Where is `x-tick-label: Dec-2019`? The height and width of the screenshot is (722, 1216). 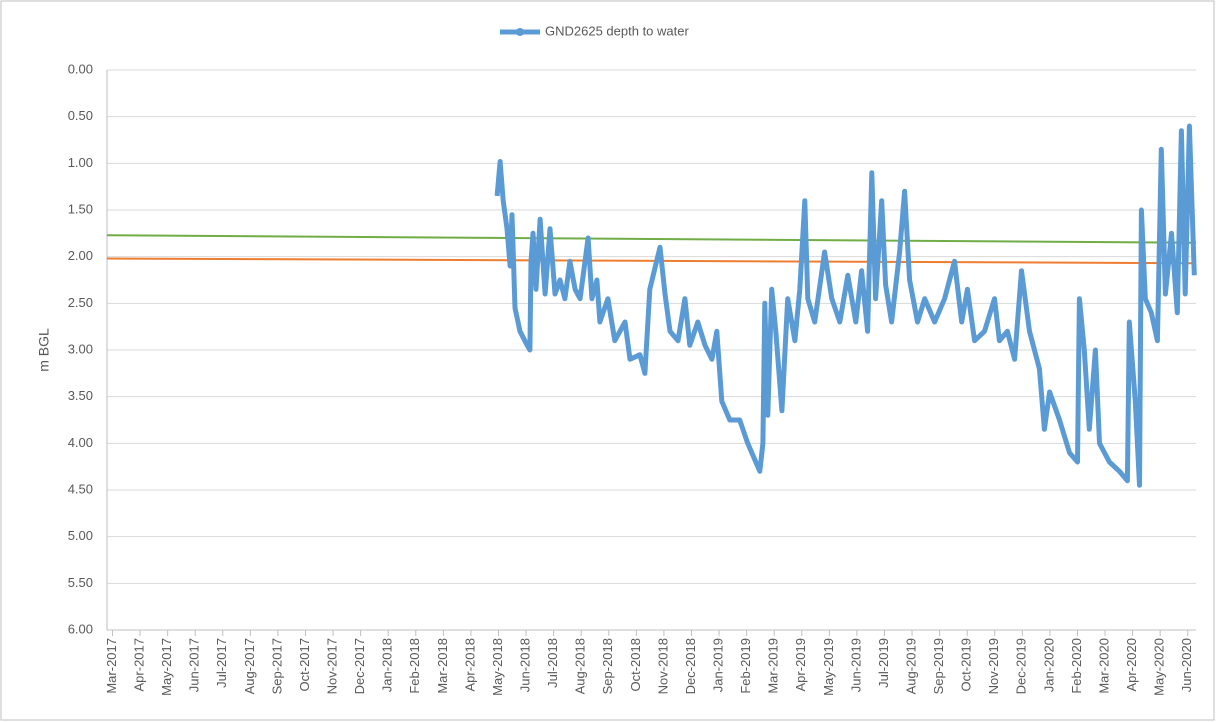
x-tick-label: Dec-2019 is located at coordinates (1021, 666).